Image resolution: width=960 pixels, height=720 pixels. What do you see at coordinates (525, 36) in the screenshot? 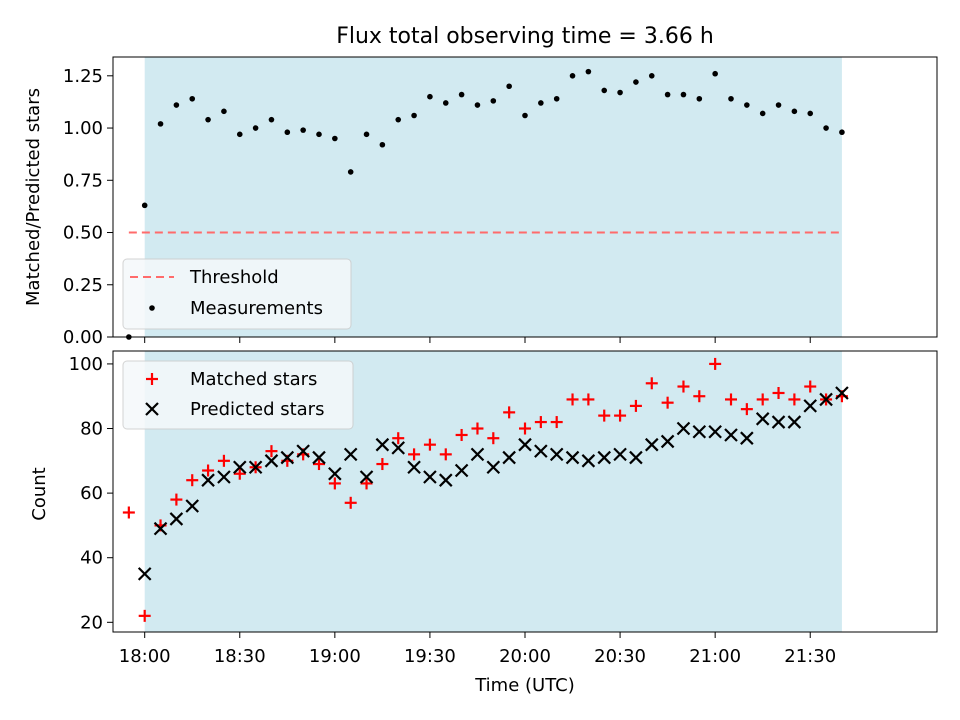
I see `chart-title: Flux total observing time = 3.66 h` at bounding box center [525, 36].